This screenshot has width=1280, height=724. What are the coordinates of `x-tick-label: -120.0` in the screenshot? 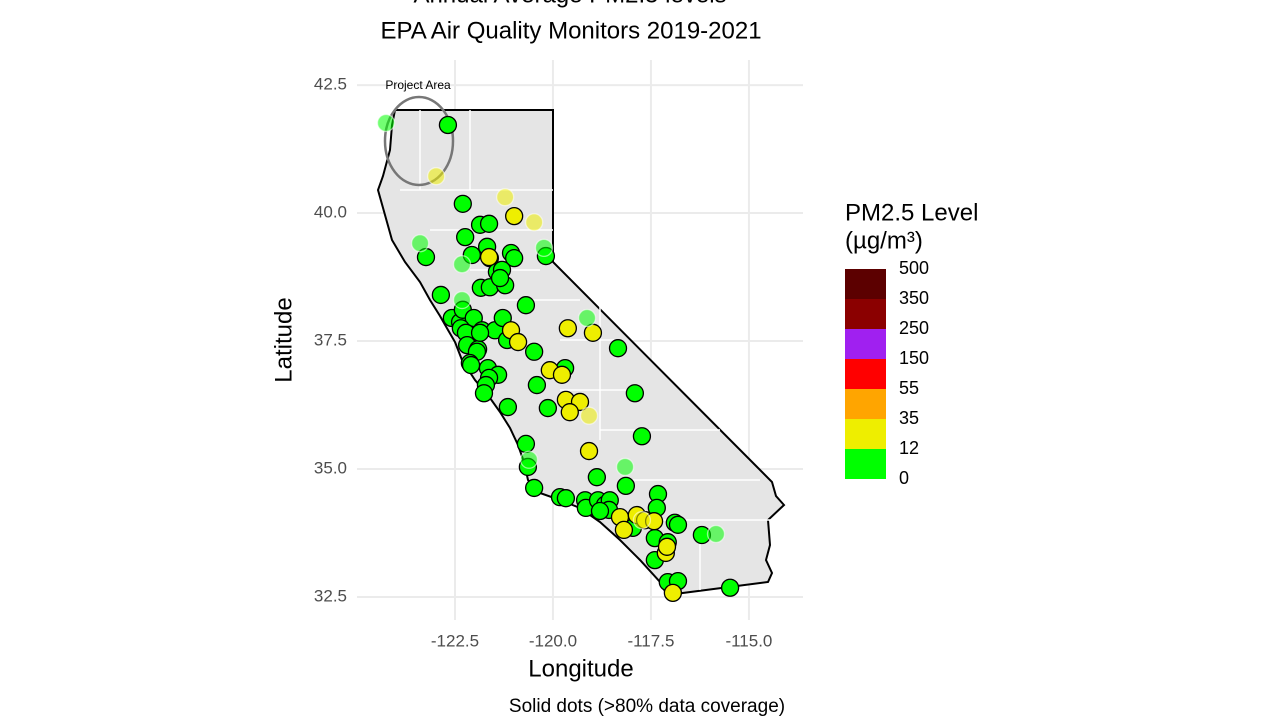 It's located at (553, 640).